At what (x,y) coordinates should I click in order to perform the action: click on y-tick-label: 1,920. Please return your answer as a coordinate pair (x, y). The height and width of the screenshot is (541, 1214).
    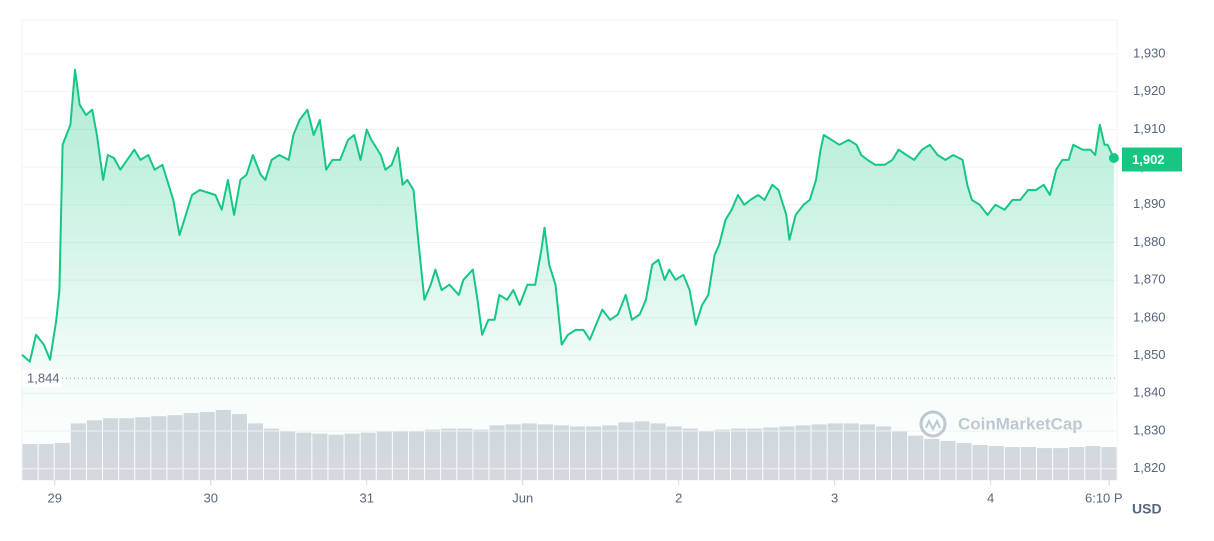
    Looking at the image, I should click on (1149, 90).